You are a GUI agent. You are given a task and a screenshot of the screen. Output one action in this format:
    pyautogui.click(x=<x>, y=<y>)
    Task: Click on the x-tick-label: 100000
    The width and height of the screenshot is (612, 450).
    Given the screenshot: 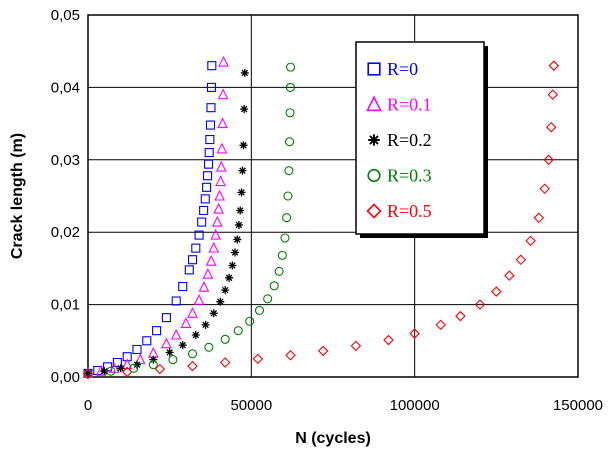 What is the action you would take?
    pyautogui.click(x=415, y=405)
    